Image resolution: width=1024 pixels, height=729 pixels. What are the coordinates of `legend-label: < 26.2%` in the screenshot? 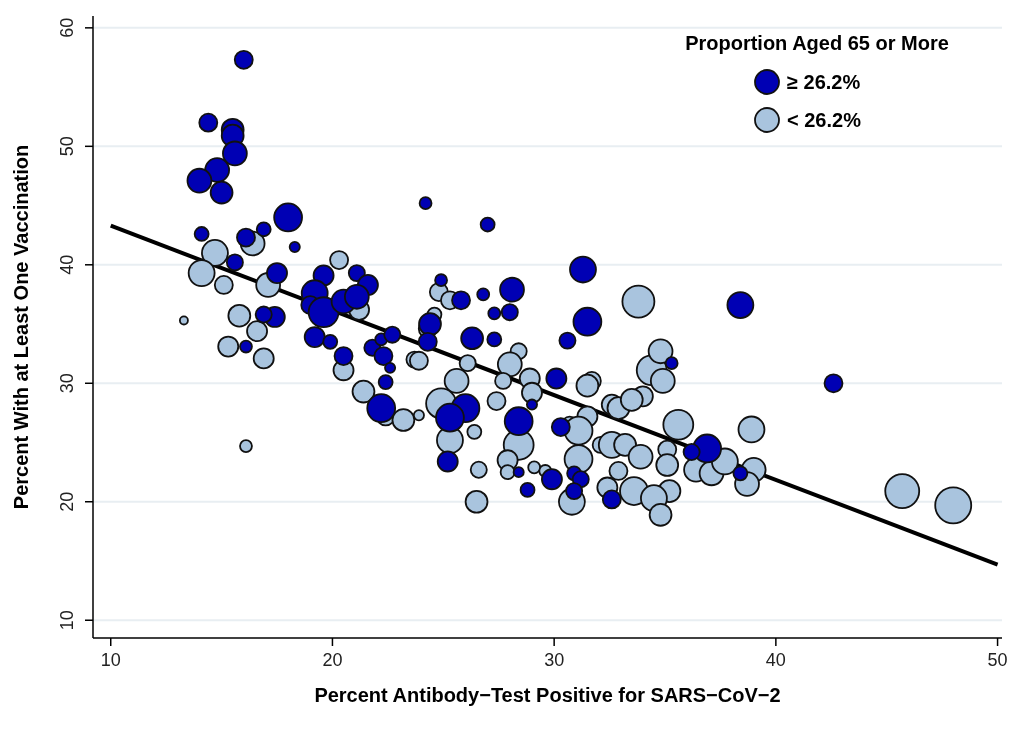 It's located at (824, 120).